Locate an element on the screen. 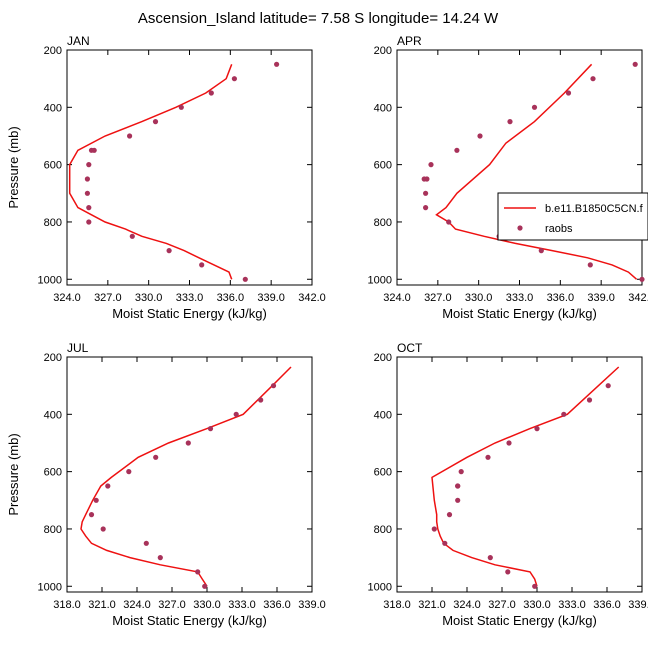 This screenshot has height=654, width=648. legend-obs-swatch is located at coordinates (520, 228).